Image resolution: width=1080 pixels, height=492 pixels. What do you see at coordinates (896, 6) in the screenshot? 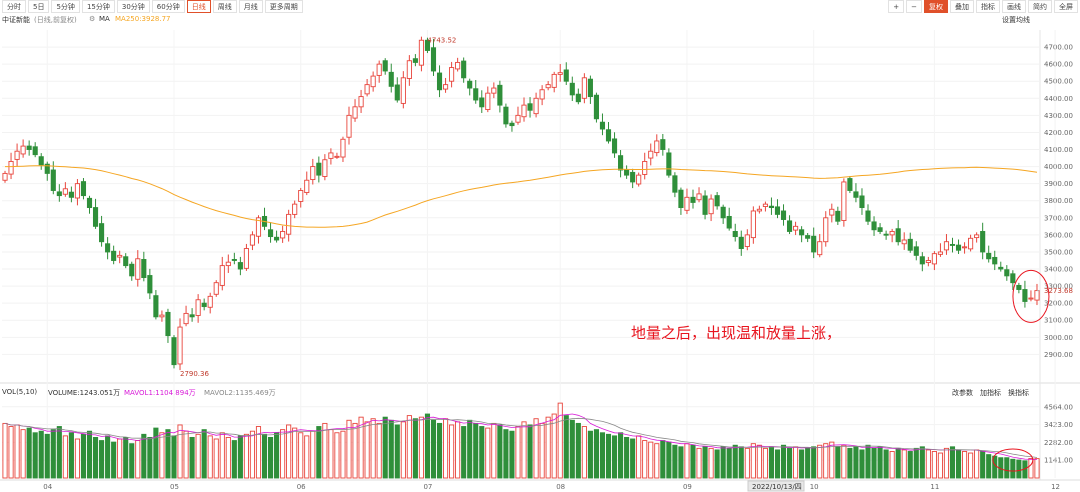
I see `tool-button-0: +` at bounding box center [896, 6].